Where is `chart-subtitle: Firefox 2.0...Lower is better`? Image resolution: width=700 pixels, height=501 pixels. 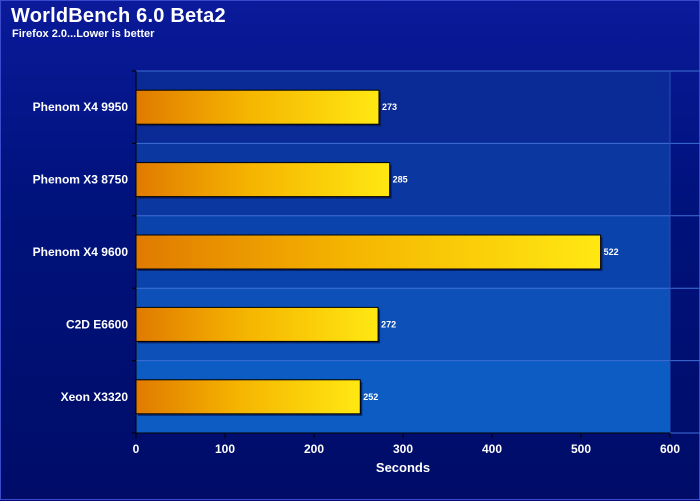 chart-subtitle: Firefox 2.0...Lower is better is located at coordinates (83, 34).